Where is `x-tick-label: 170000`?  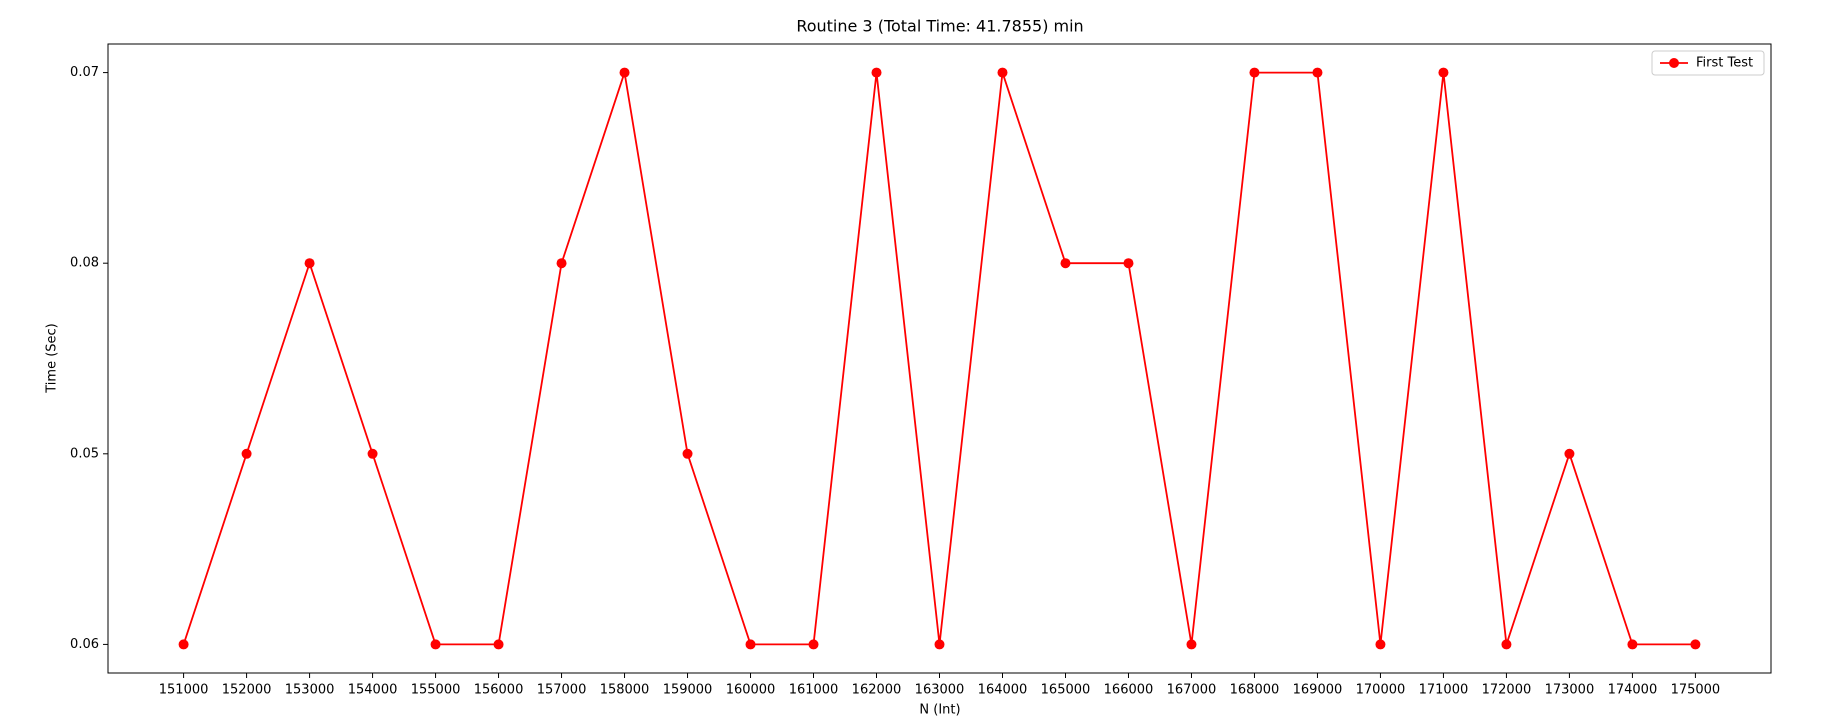
x-tick-label: 170000 is located at coordinates (1381, 690).